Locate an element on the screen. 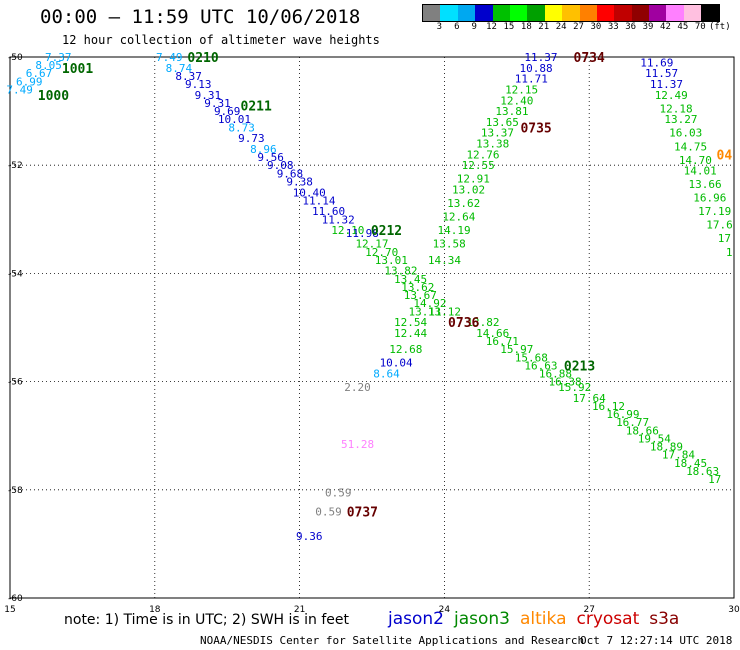 The image size is (740, 650). swh-value: 13.65 is located at coordinates (502, 122).